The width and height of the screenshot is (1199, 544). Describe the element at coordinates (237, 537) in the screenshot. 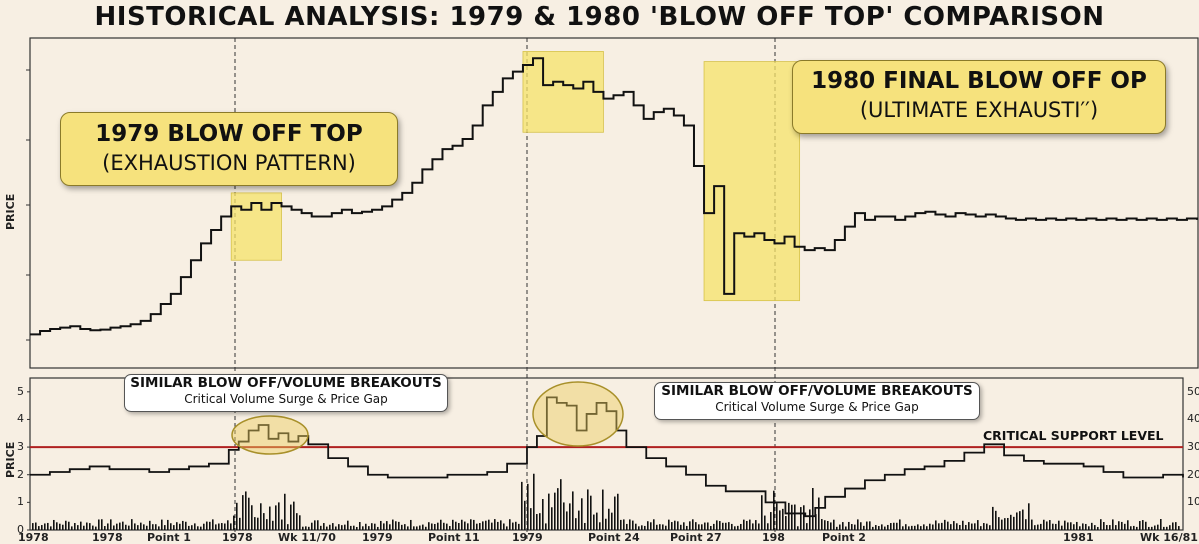

I see `x-tick-label-3: 1978` at that location.